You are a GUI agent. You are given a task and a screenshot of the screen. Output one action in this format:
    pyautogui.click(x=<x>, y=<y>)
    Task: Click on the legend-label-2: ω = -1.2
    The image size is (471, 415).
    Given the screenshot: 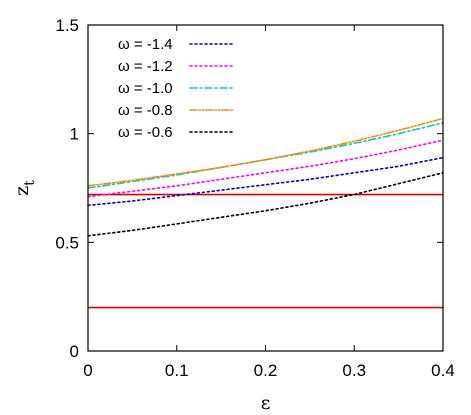 What is the action you would take?
    pyautogui.click(x=145, y=66)
    